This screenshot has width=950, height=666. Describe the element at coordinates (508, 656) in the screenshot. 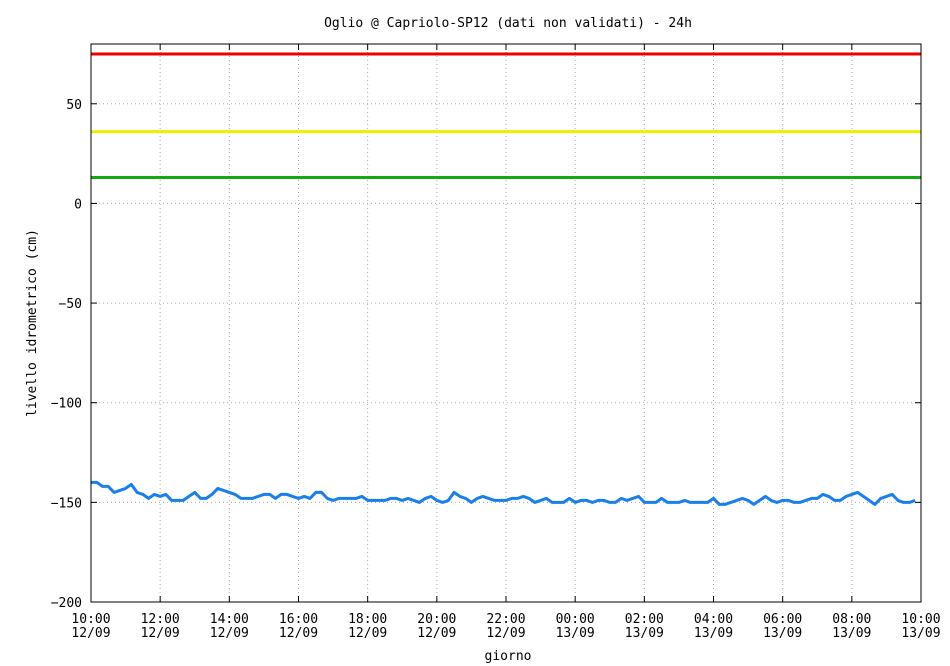

I see `x-axis-label: giorno` at that location.